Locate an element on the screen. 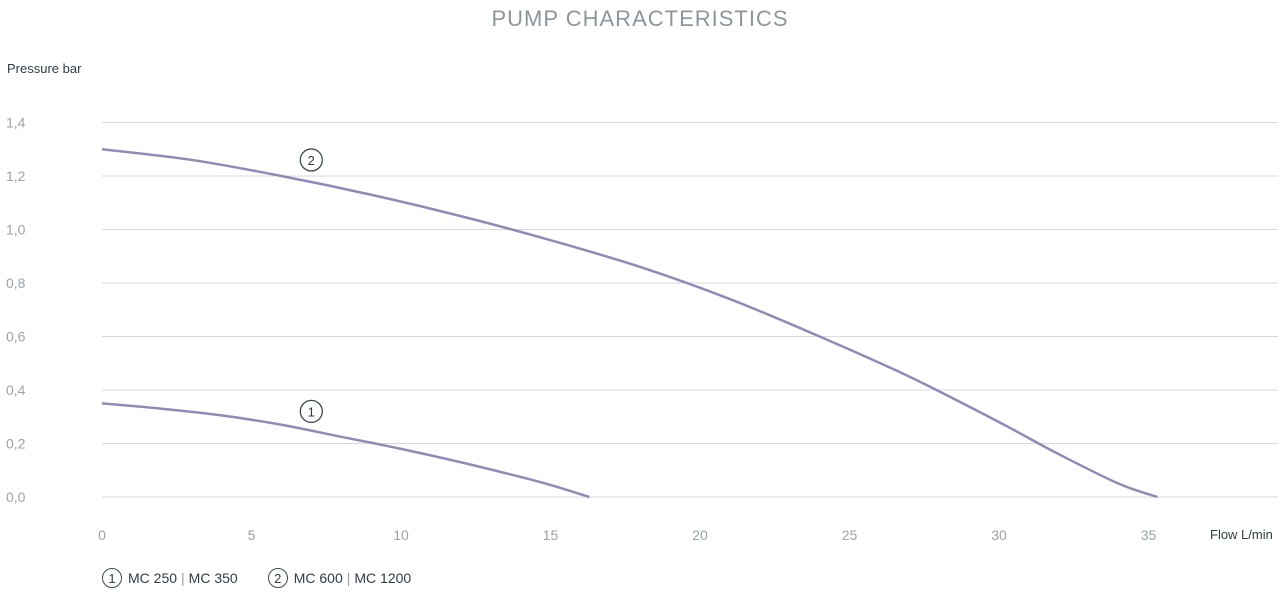 Image resolution: width=1280 pixels, height=598 pixels. legend-model-a-2: MC 600 is located at coordinates (318, 578).